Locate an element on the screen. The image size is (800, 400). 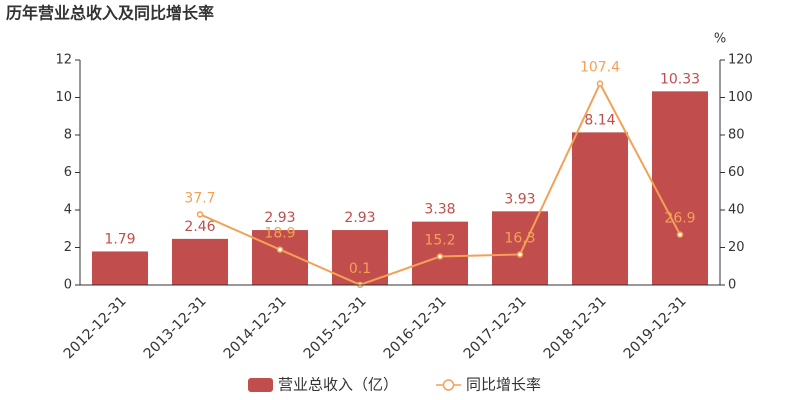
line-value-label: 107.4 is located at coordinates (600, 68).